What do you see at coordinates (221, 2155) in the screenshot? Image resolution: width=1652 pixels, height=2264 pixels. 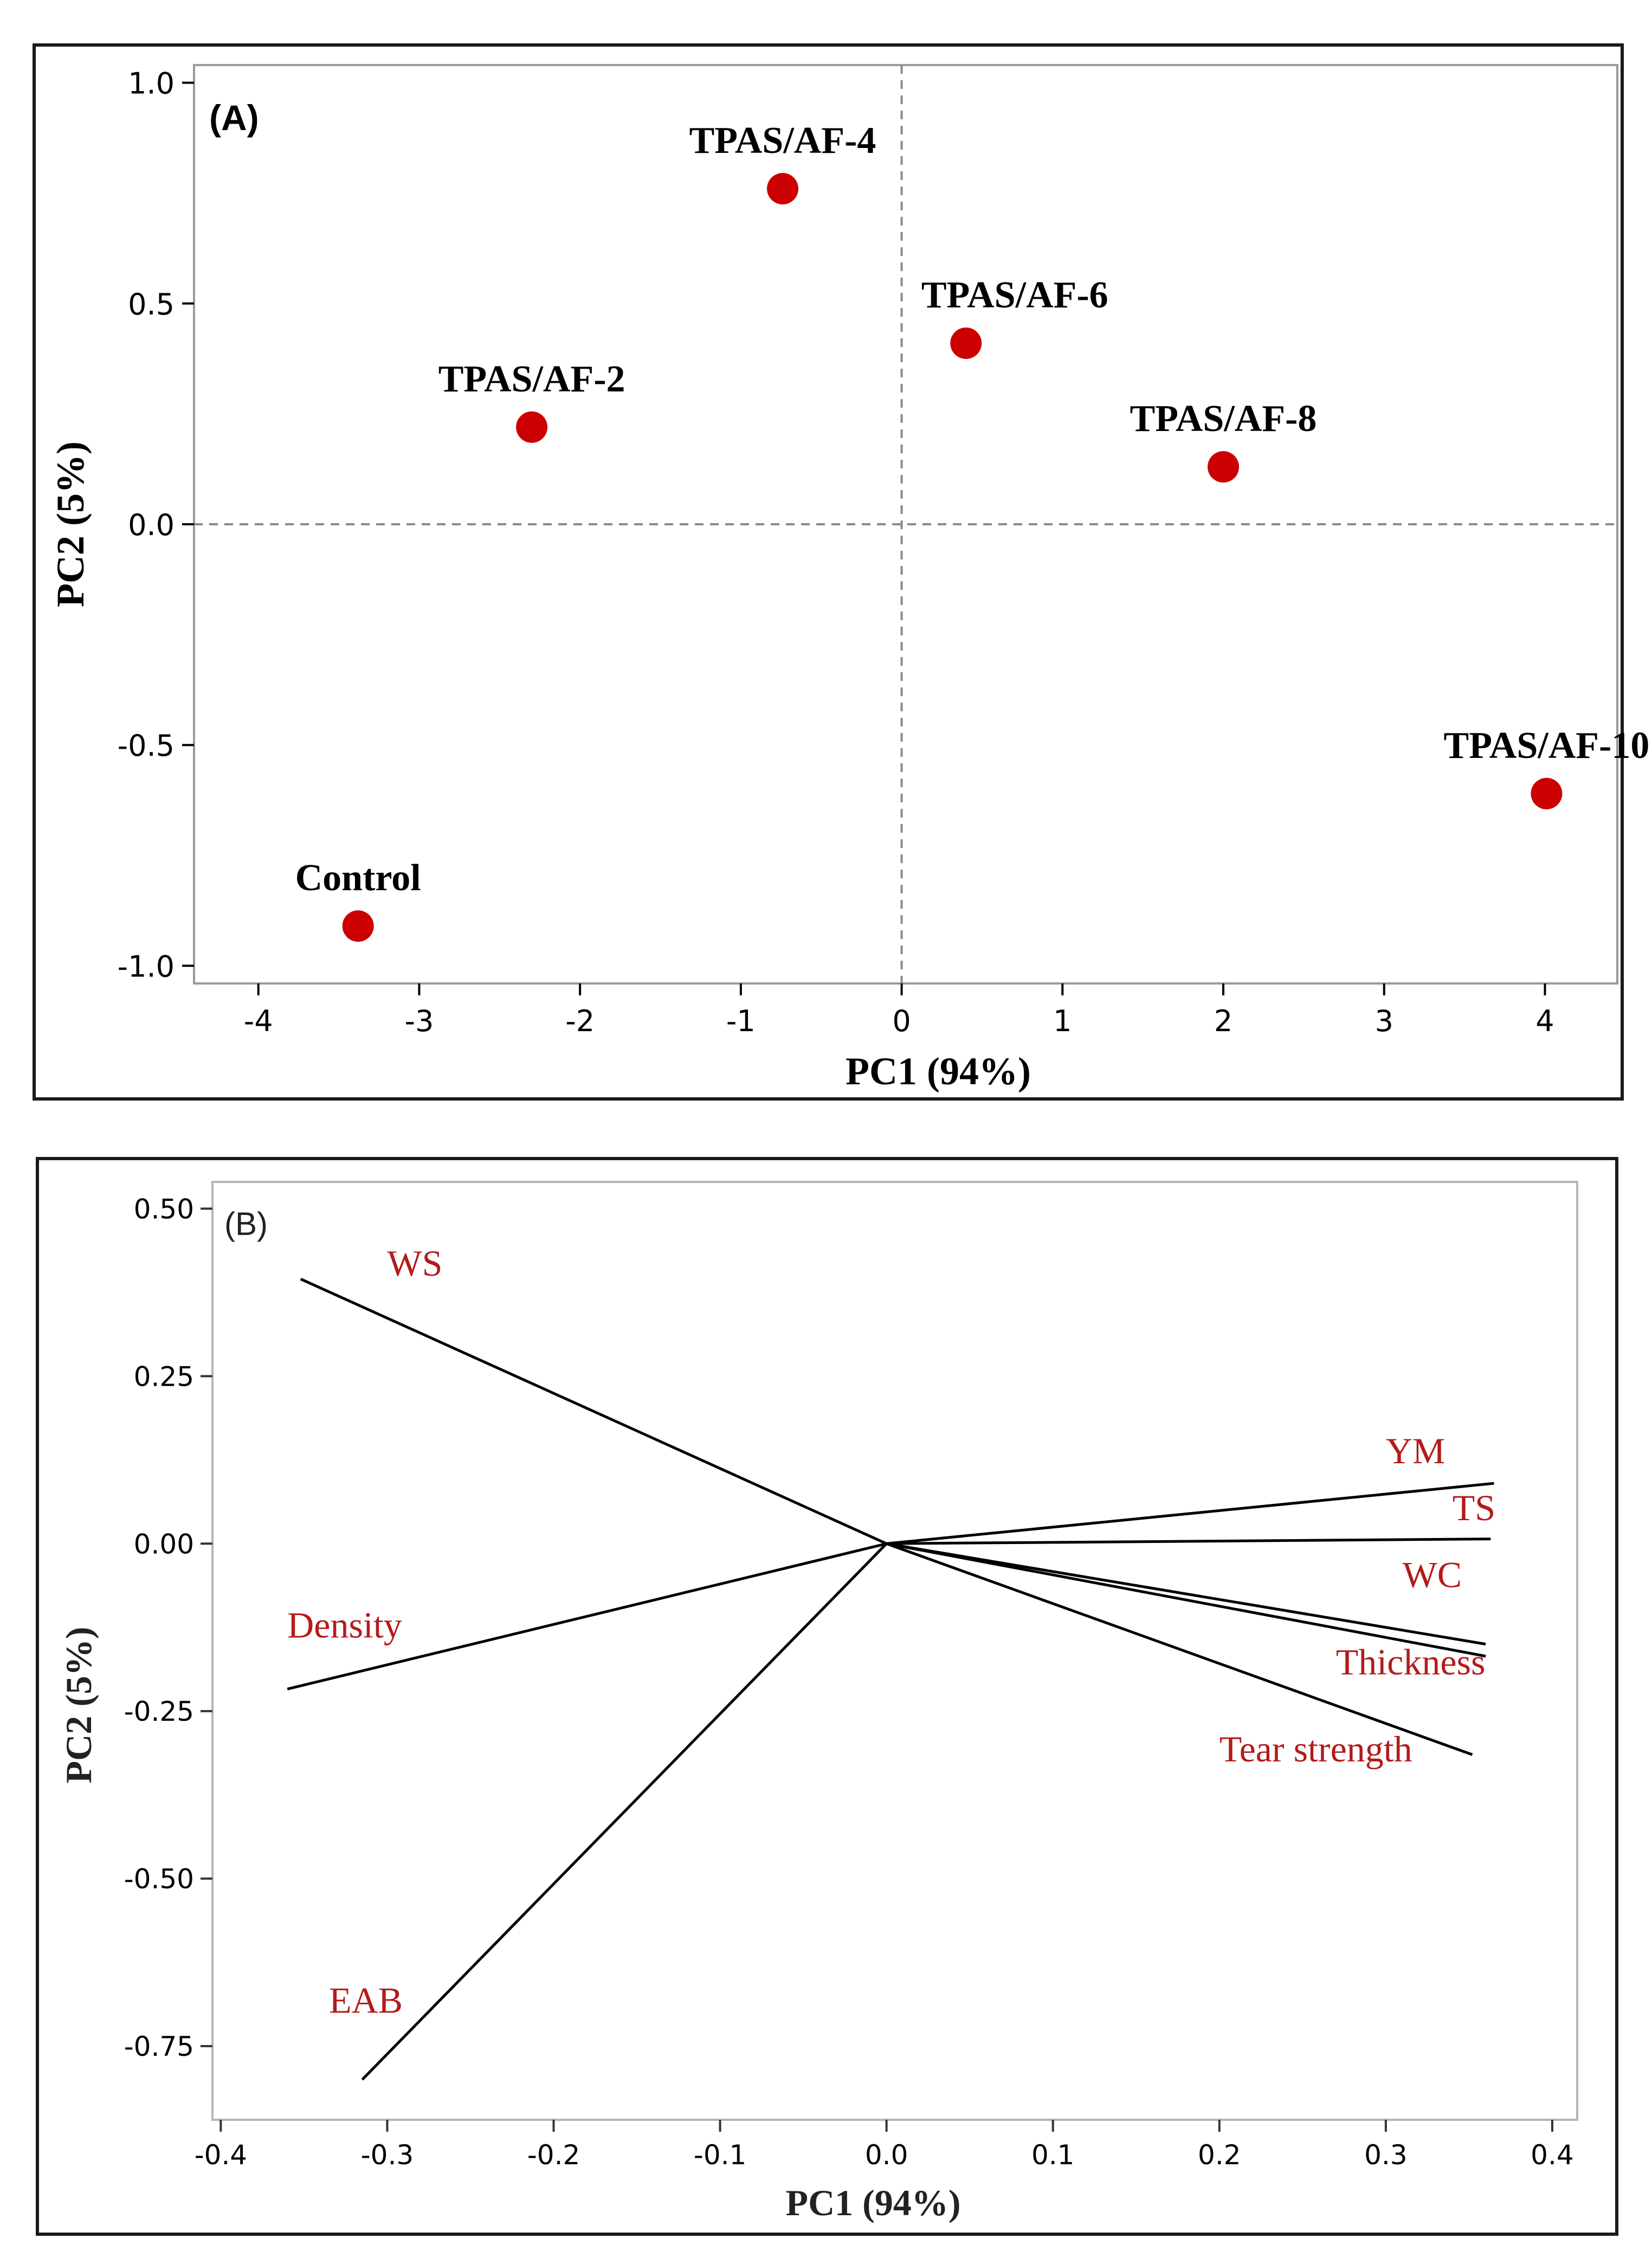 I see `x-tick-label: -0.4` at bounding box center [221, 2155].